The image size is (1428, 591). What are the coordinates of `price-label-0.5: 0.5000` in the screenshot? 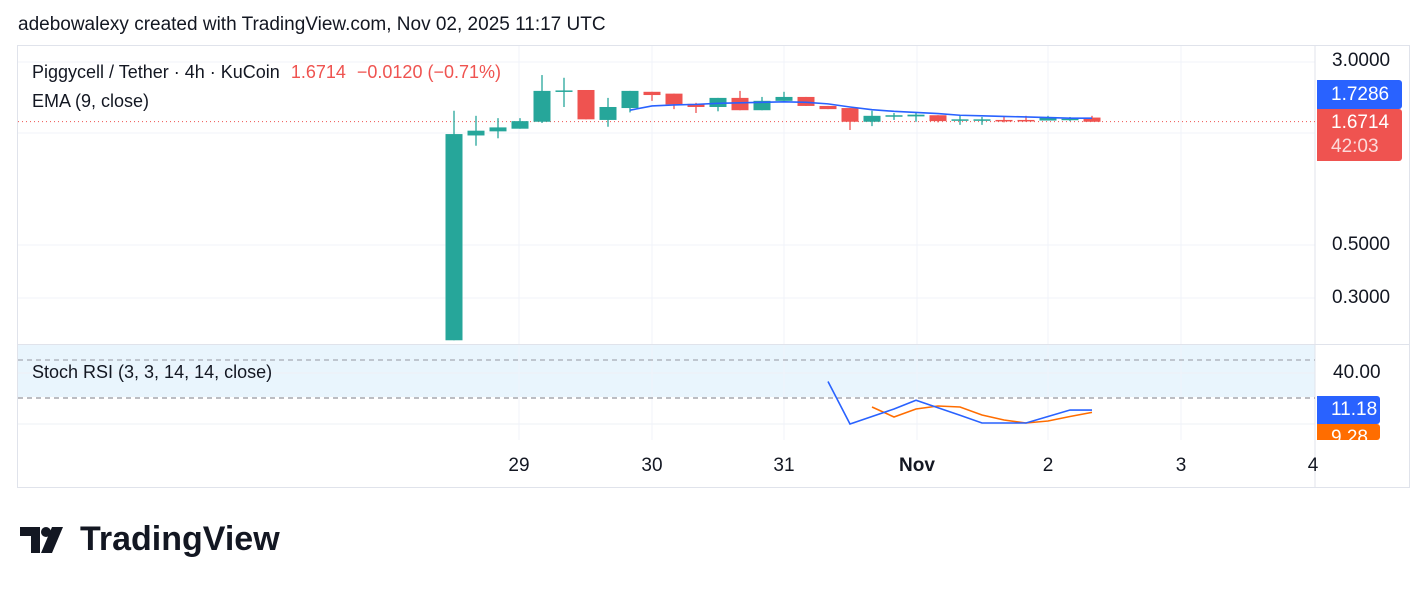 It's located at (1361, 244).